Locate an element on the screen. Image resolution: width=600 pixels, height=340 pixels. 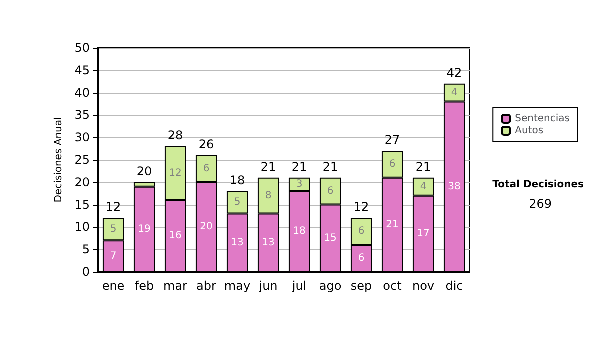
data-label: 19 is located at coordinates (144, 229).